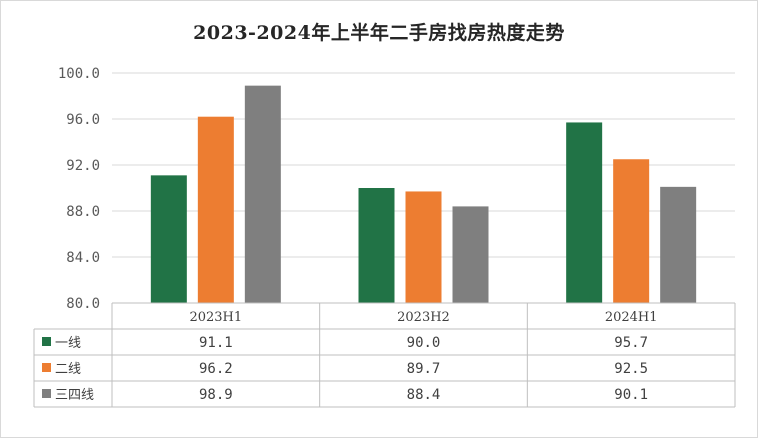 The image size is (758, 438). What do you see at coordinates (423, 317) in the screenshot?
I see `x-category-label: 2023H2` at bounding box center [423, 317].